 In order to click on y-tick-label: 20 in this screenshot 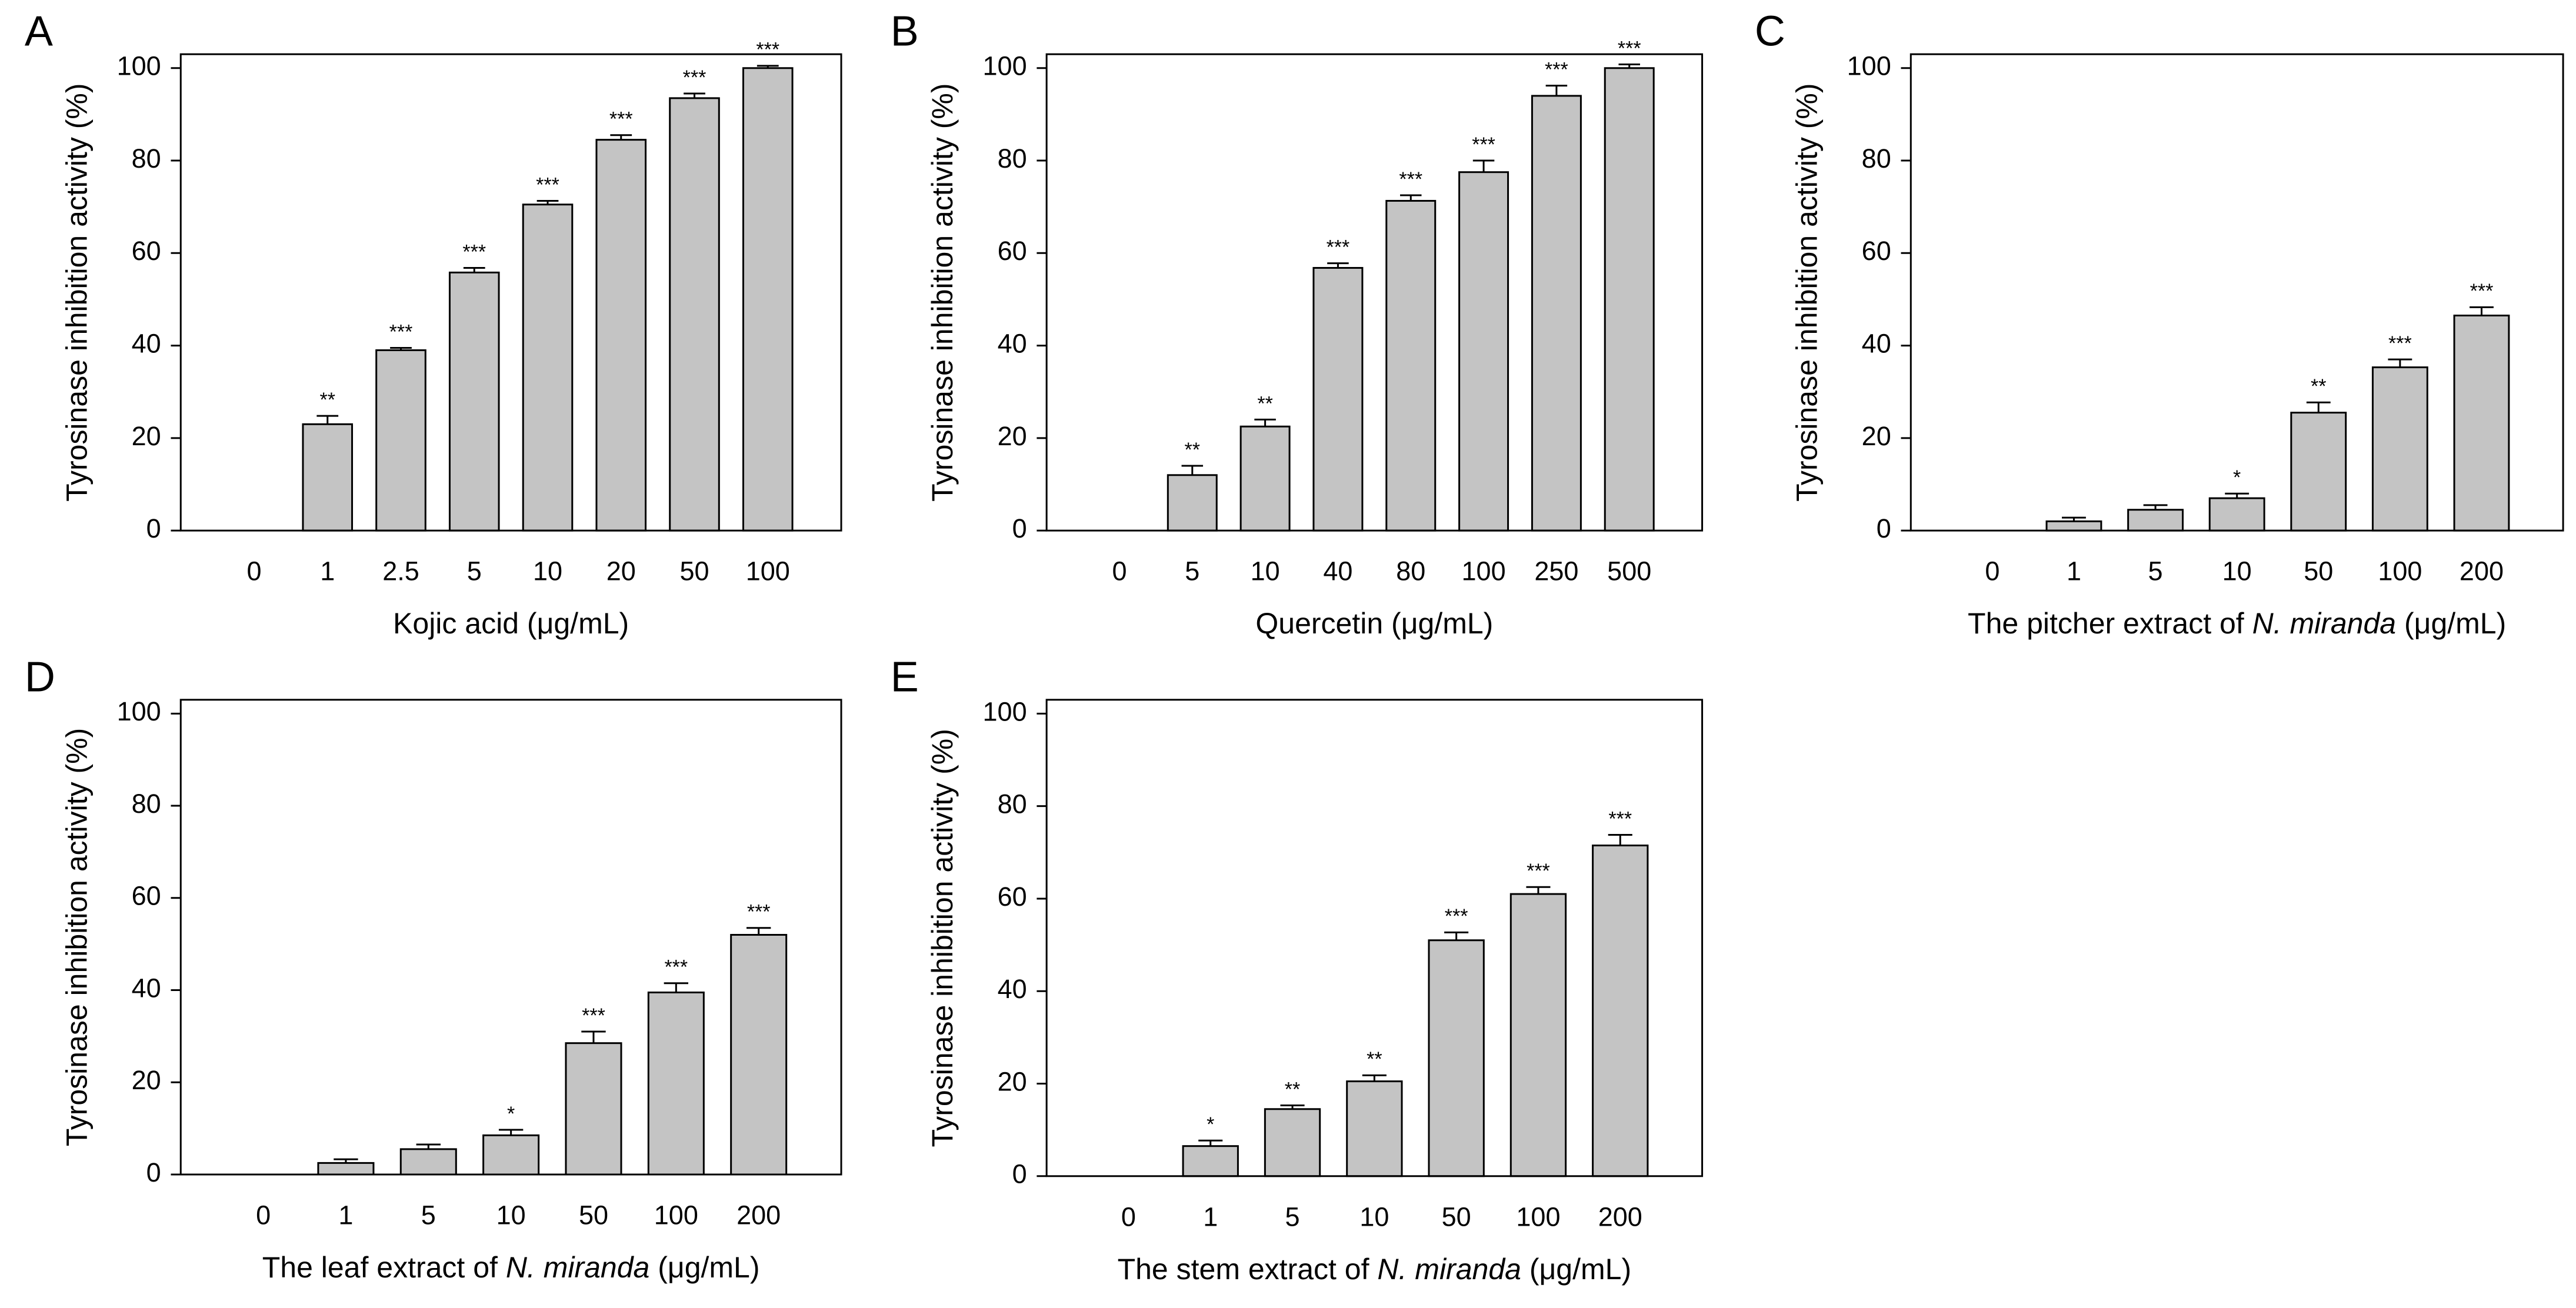, I will do `click(146, 436)`.